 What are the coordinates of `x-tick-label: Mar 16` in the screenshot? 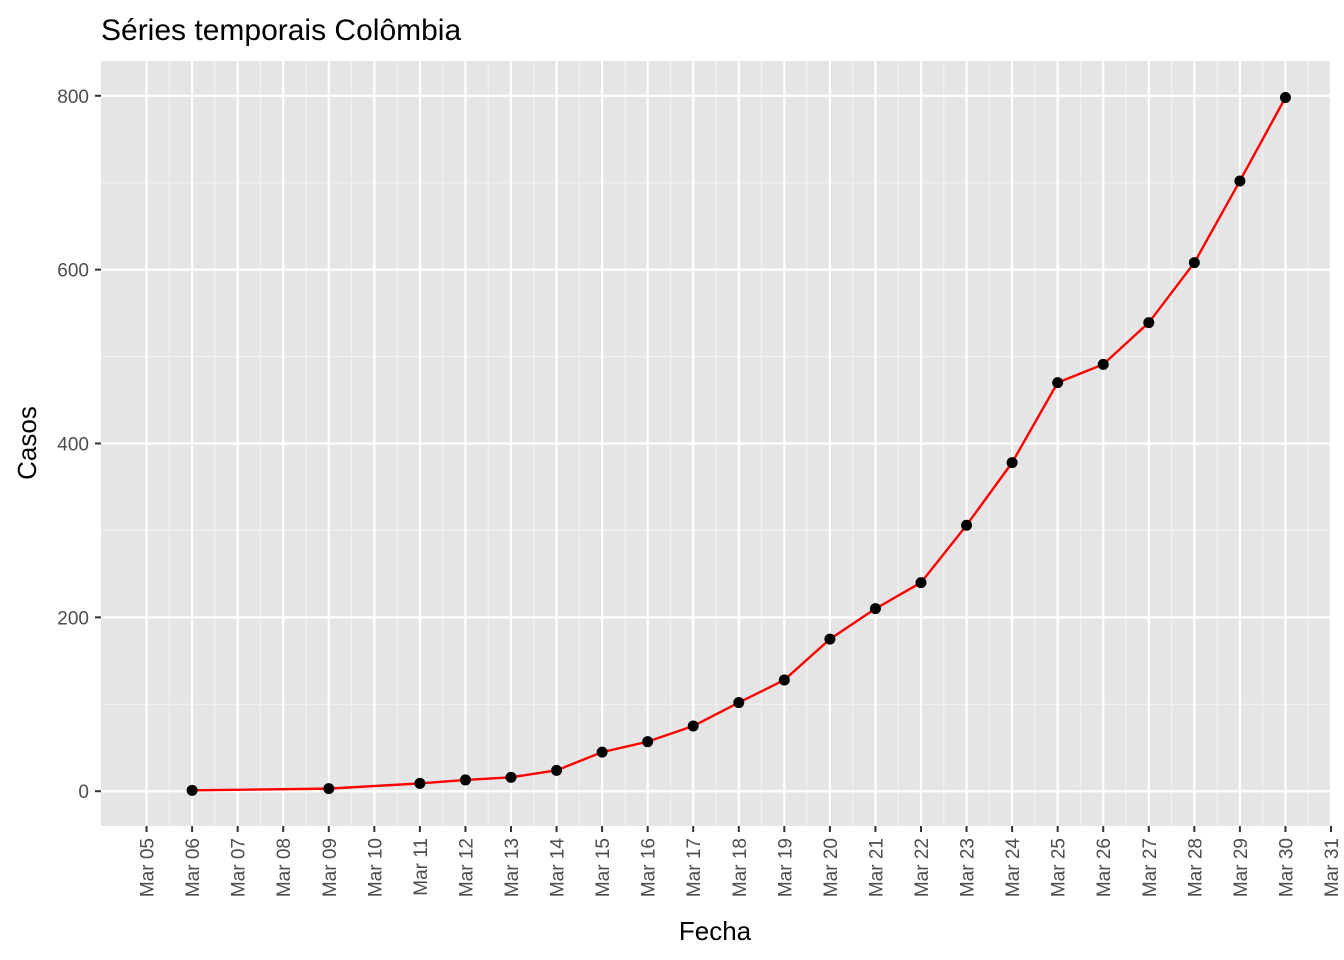 It's located at (649, 867).